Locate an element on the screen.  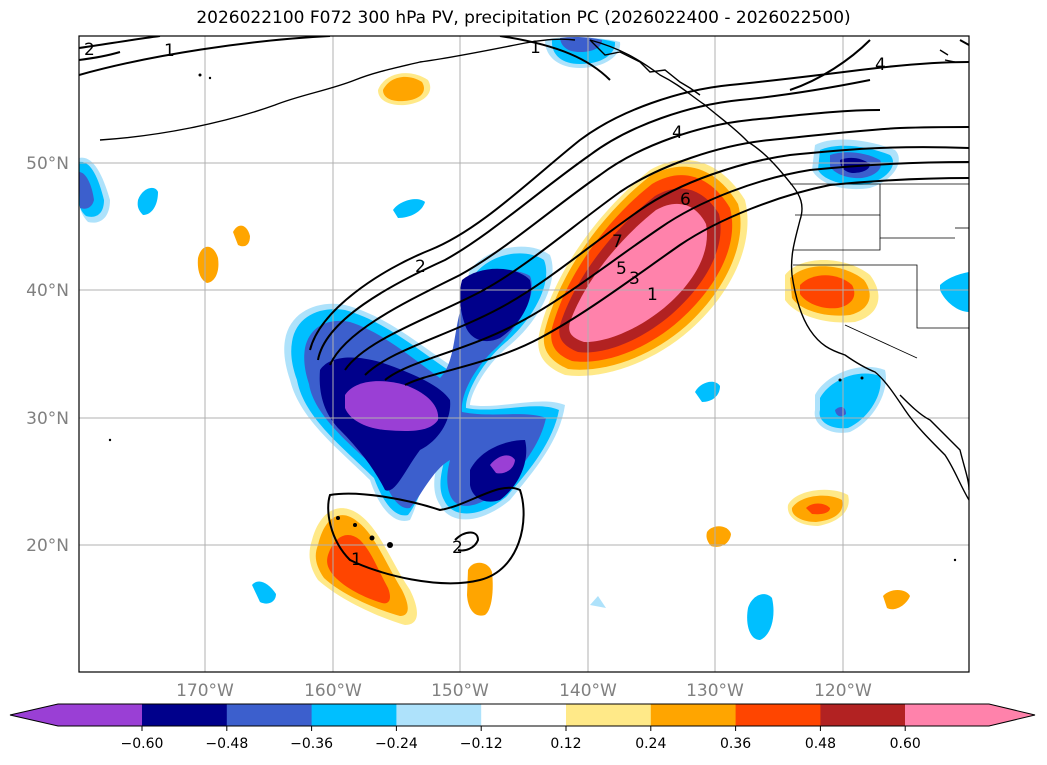
pv-label: 5 is located at coordinates (621, 269).